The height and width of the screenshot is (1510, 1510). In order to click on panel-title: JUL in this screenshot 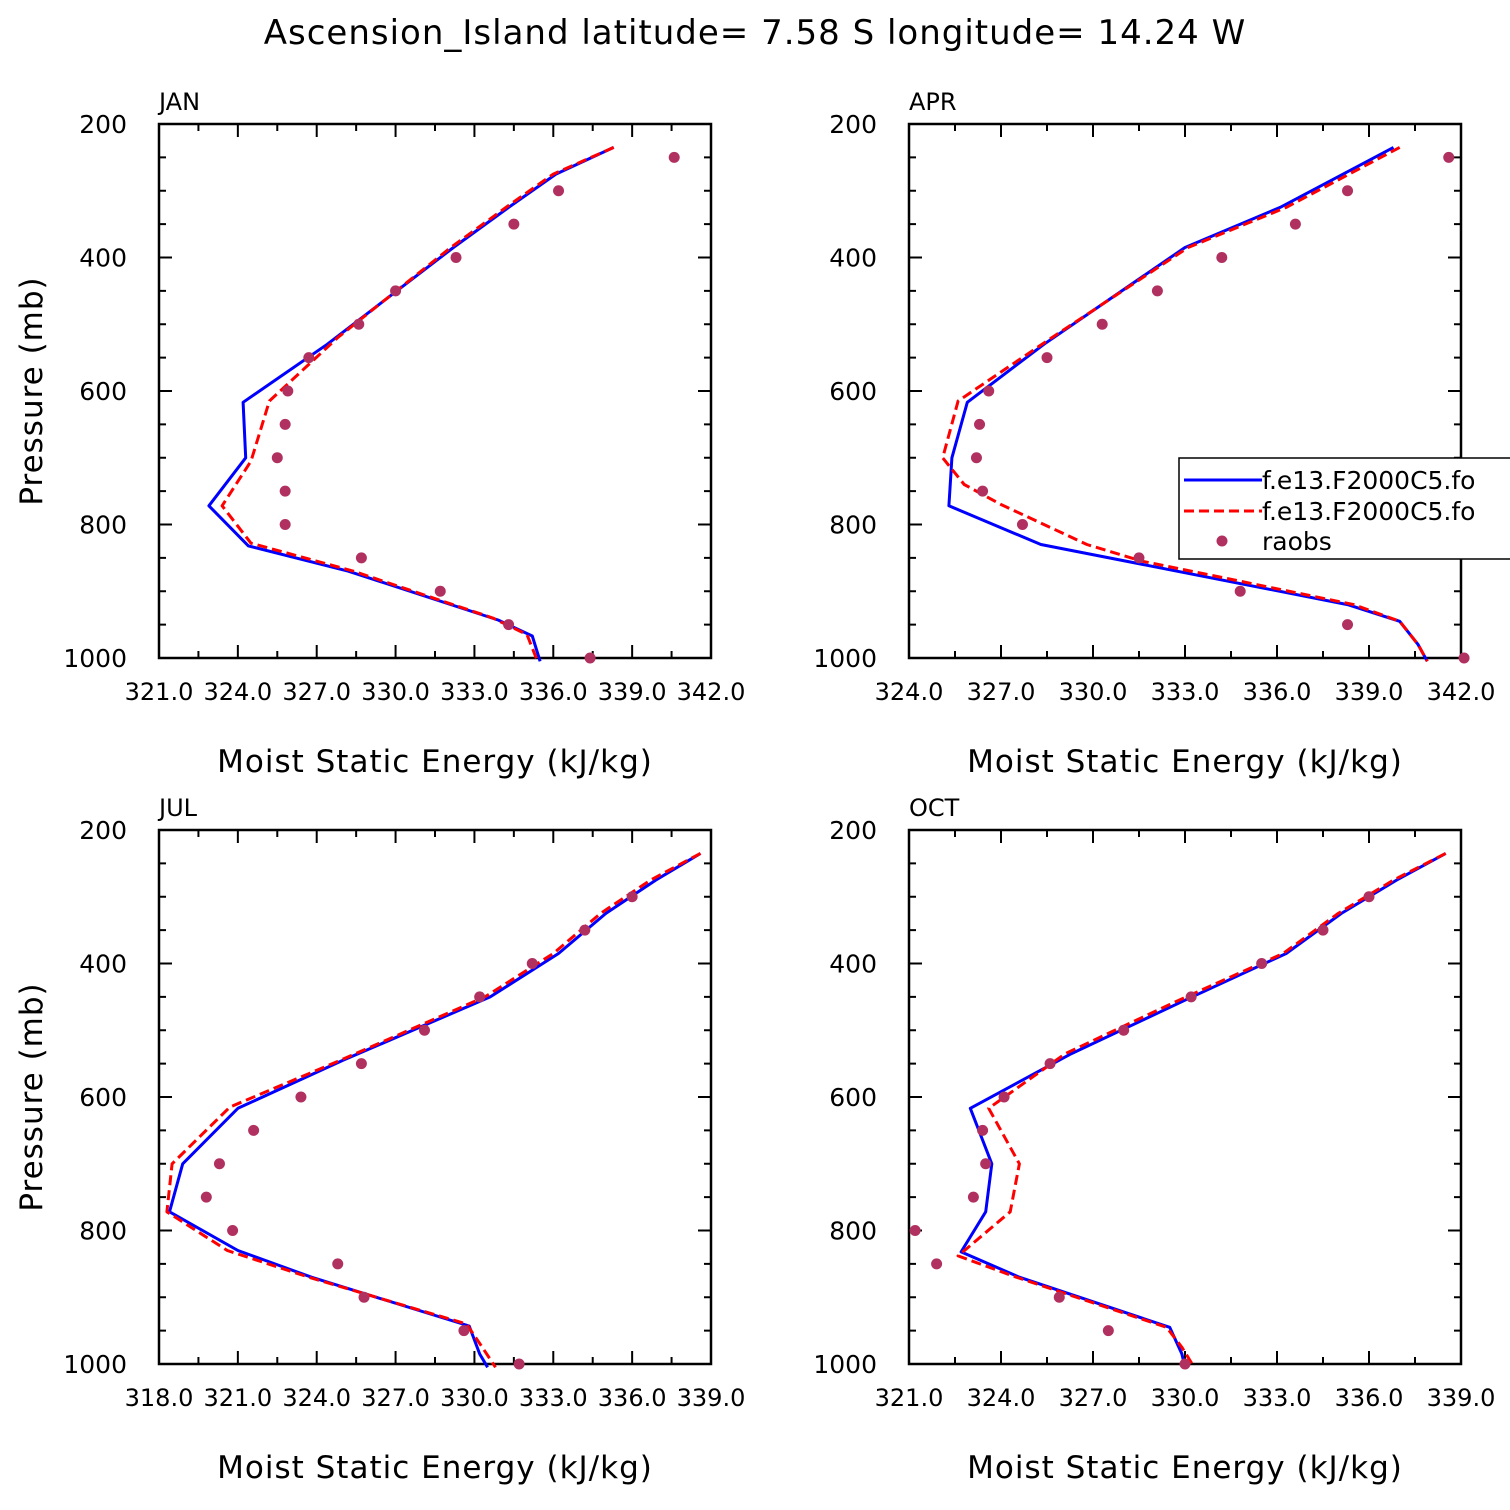, I will do `click(177, 808)`.